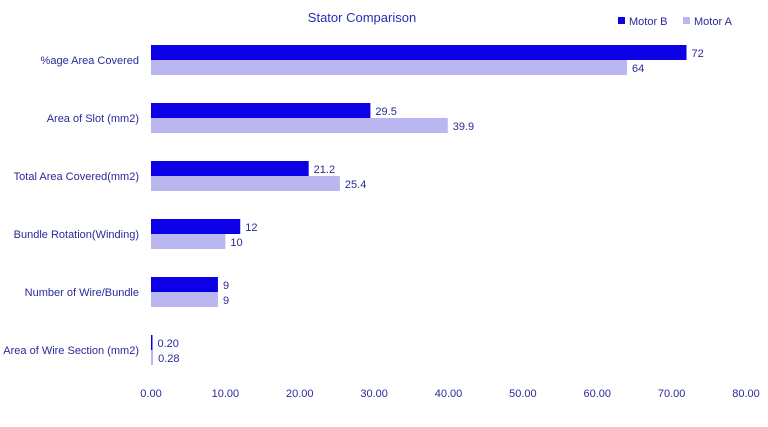 This screenshot has height=427, width=768. I want to click on x-tick-label: 50.00, so click(523, 394).